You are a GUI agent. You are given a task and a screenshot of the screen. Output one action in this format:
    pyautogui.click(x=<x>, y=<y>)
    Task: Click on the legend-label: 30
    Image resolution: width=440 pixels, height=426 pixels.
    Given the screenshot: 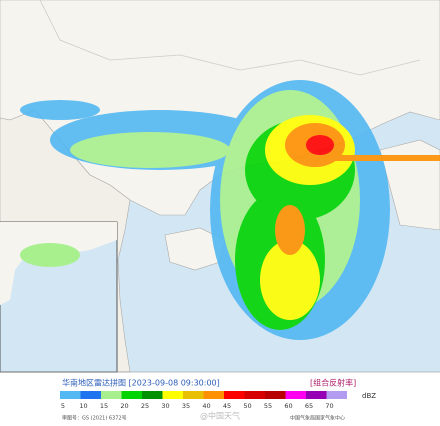 What is the action you would take?
    pyautogui.click(x=165, y=406)
    